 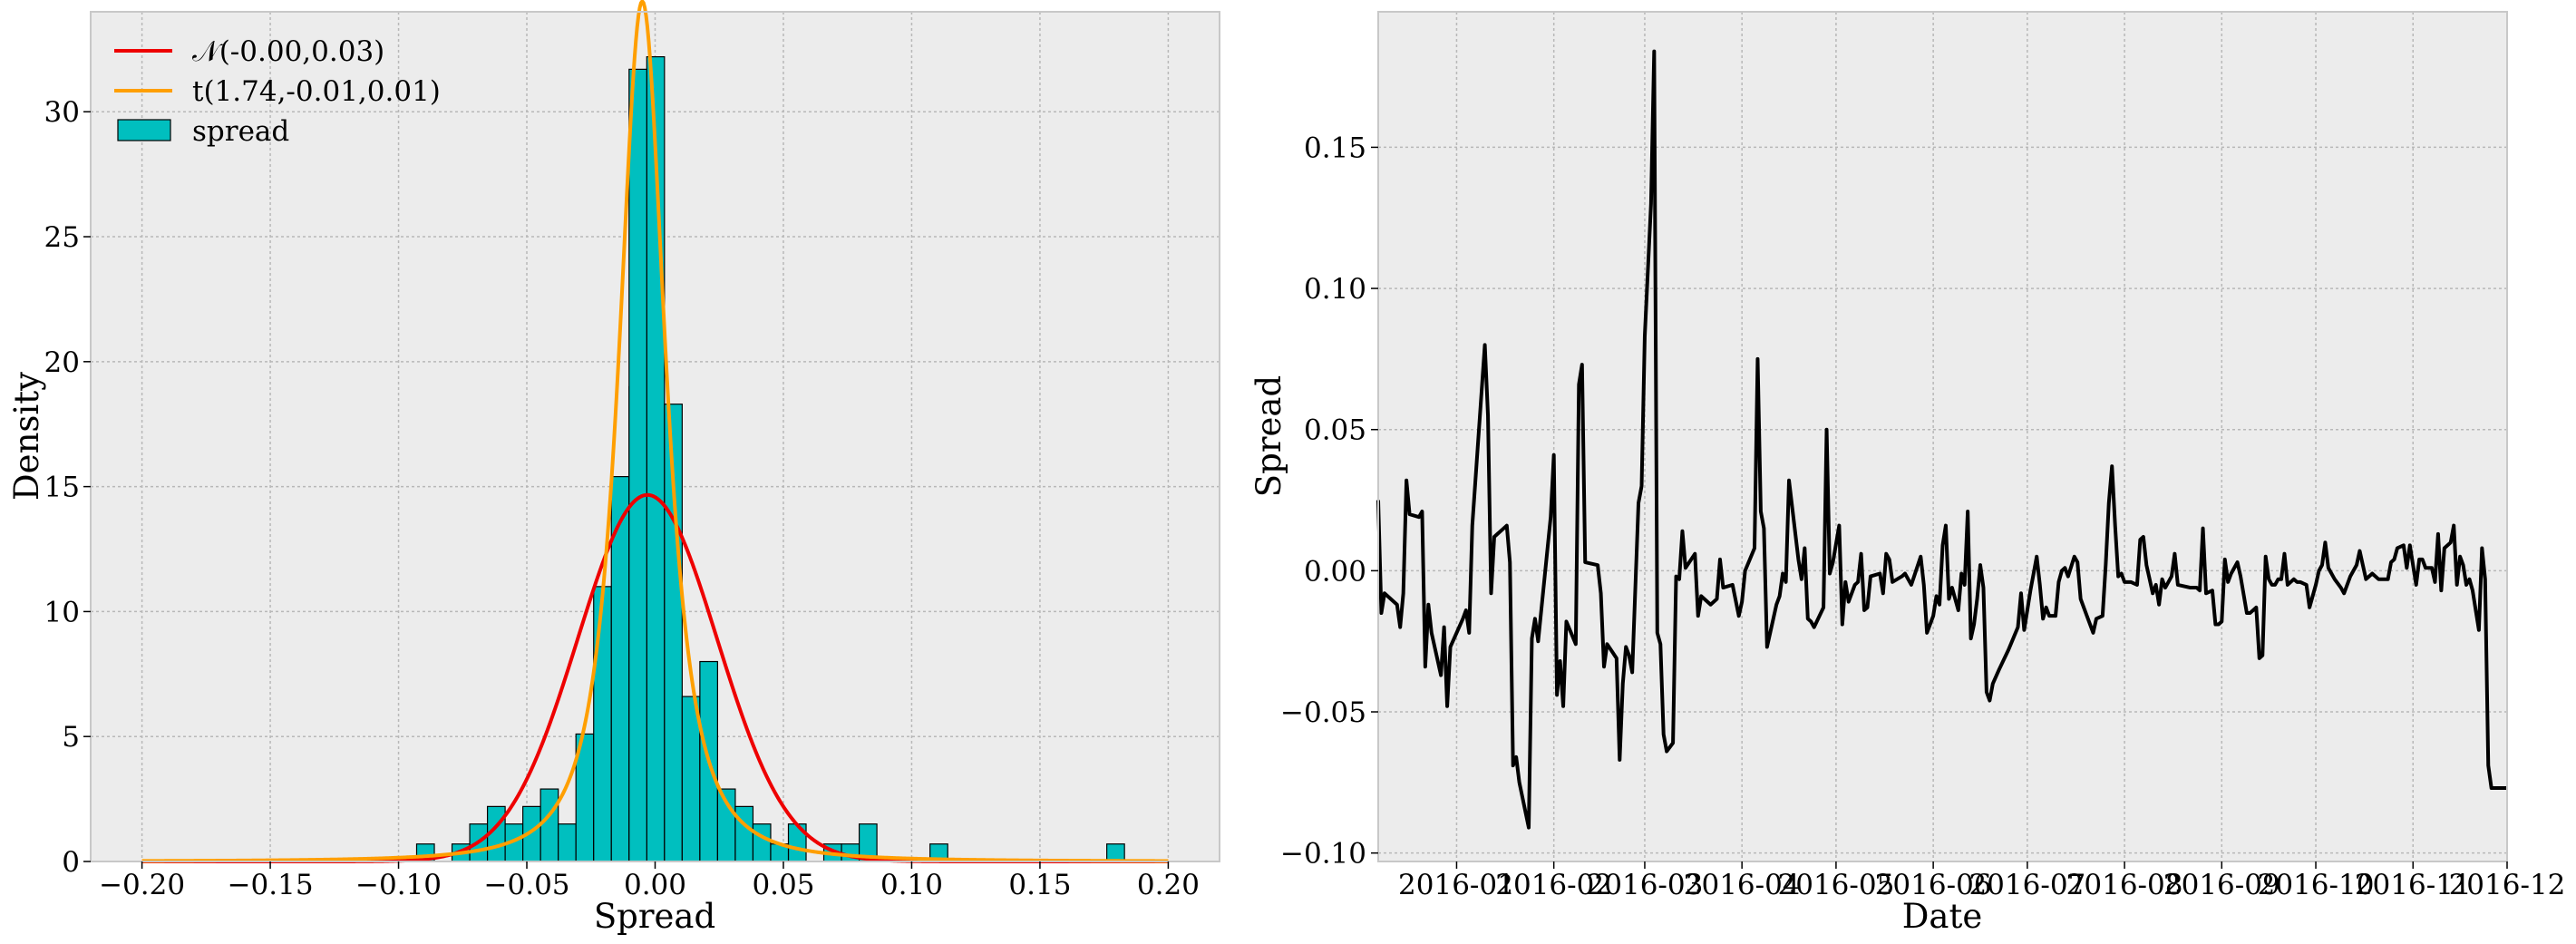 I want to click on y-tick-label: 0.05, so click(x=1335, y=430).